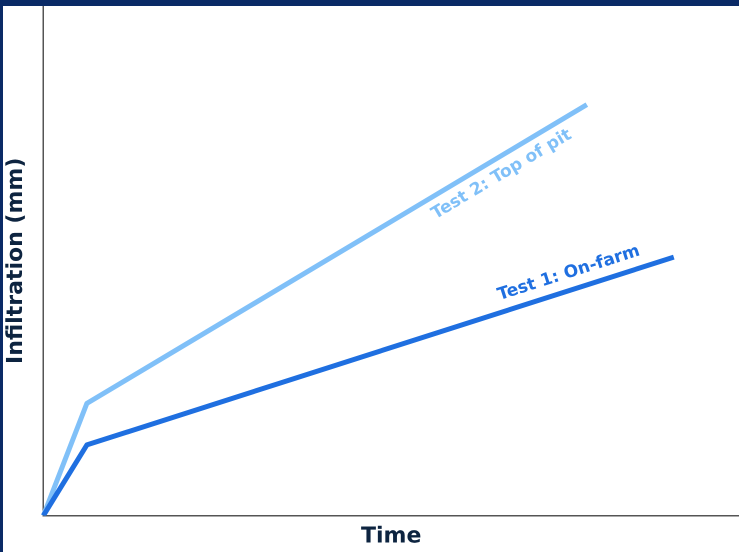 The image size is (739, 552). What do you see at coordinates (15, 261) in the screenshot?
I see `y-axis-title: Infiltration (mm)` at bounding box center [15, 261].